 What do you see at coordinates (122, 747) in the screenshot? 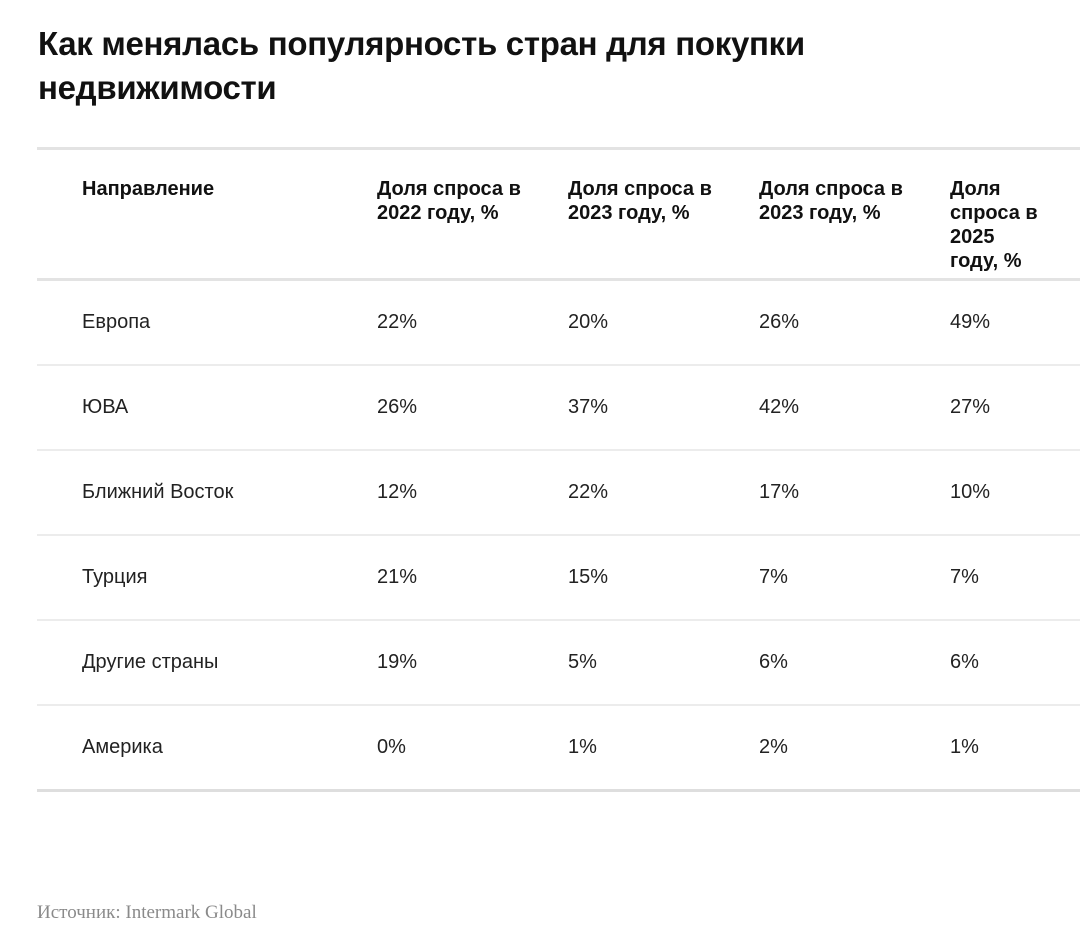
I see `region-cell: Америка` at bounding box center [122, 747].